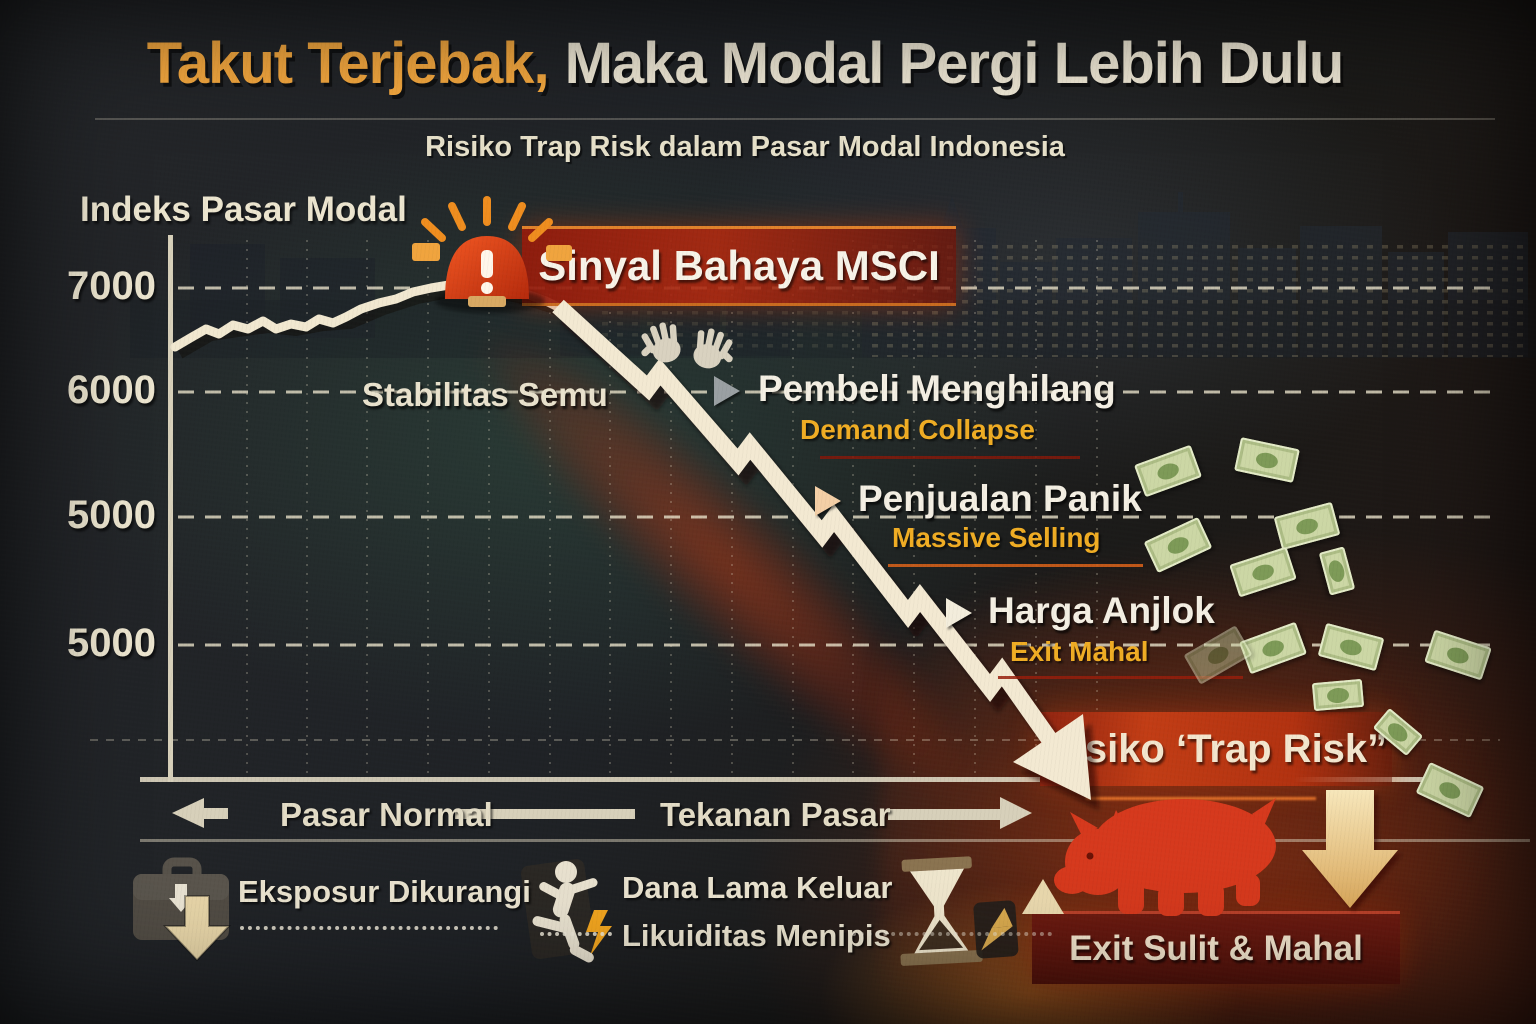 Image resolution: width=1536 pixels, height=1024 pixels. What do you see at coordinates (1079, 651) in the screenshot?
I see `annotation-3-subtitle: Exit Mahal` at bounding box center [1079, 651].